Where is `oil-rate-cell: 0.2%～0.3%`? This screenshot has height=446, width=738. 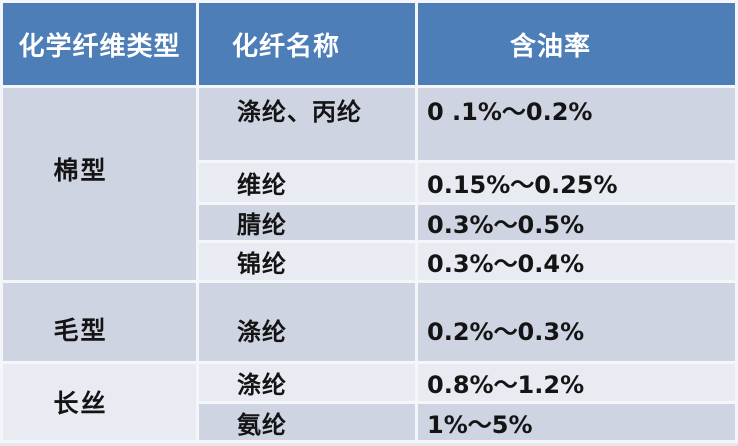
oil-rate-cell: 0.2%～0.3% is located at coordinates (576, 322).